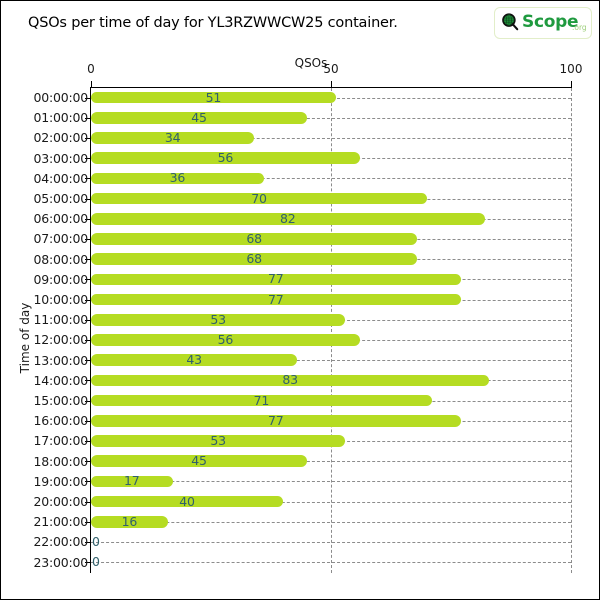  What do you see at coordinates (60, 522) in the screenshot?
I see `y-tick-label: 21:00:00` at bounding box center [60, 522].